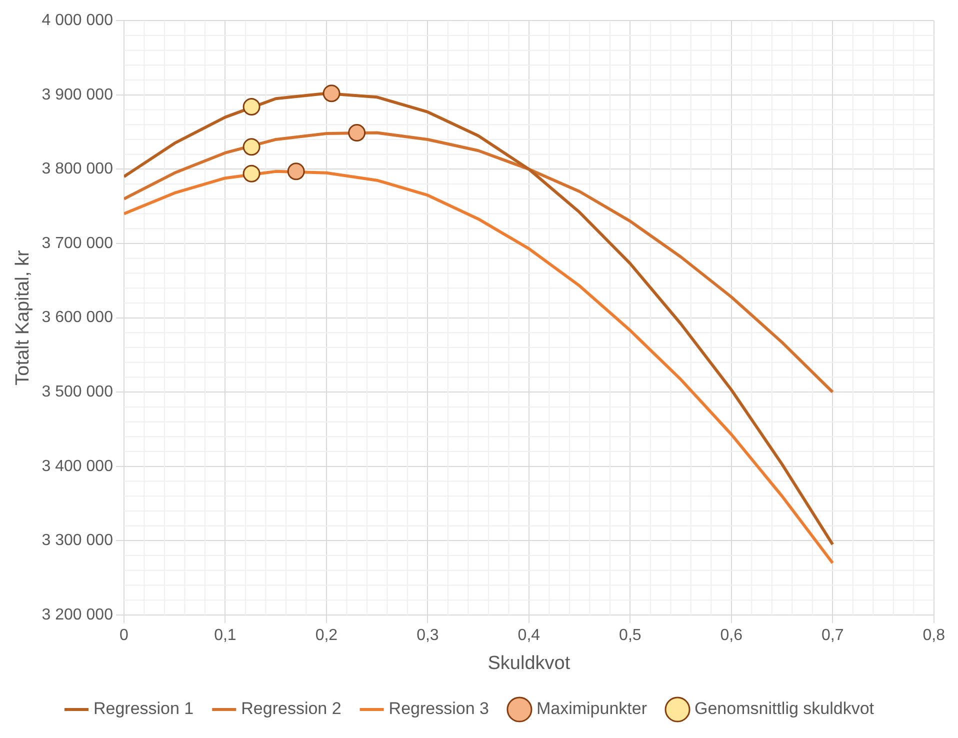  What do you see at coordinates (143, 708) in the screenshot?
I see `legend-label: Regression 1` at bounding box center [143, 708].